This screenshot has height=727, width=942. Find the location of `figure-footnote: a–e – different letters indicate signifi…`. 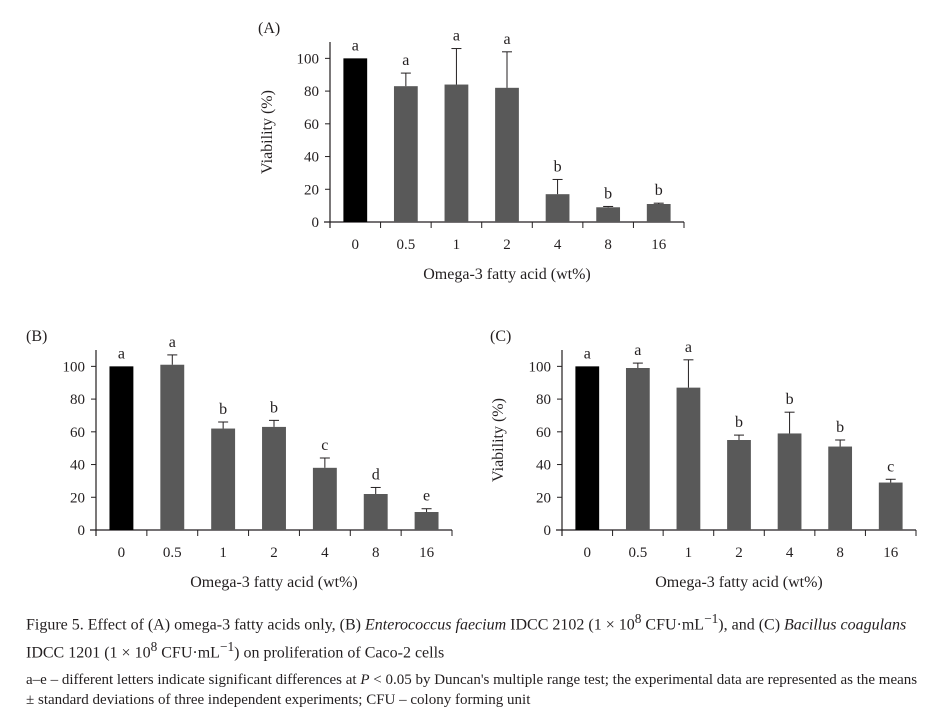

figure-footnote: a–e – different letters indicate signifi… is located at coordinates (472, 690).